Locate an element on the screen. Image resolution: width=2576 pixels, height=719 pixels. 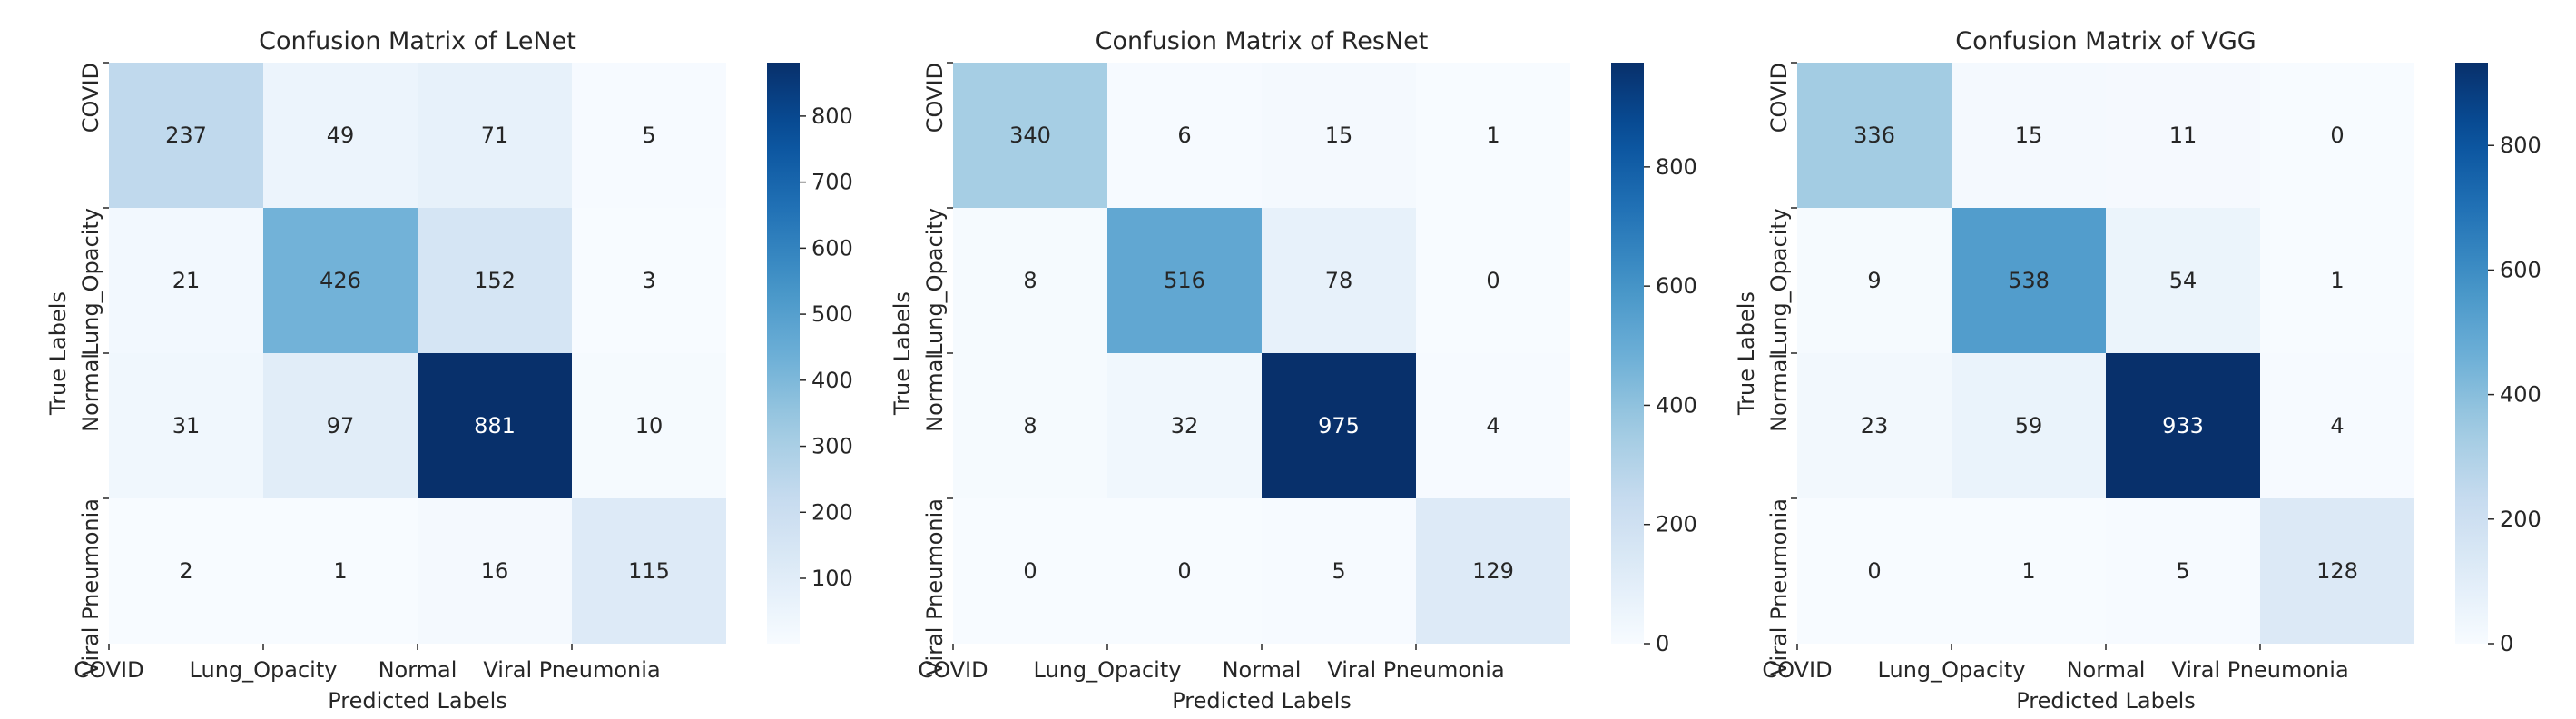
cell-value-label: 59 is located at coordinates (2029, 426).